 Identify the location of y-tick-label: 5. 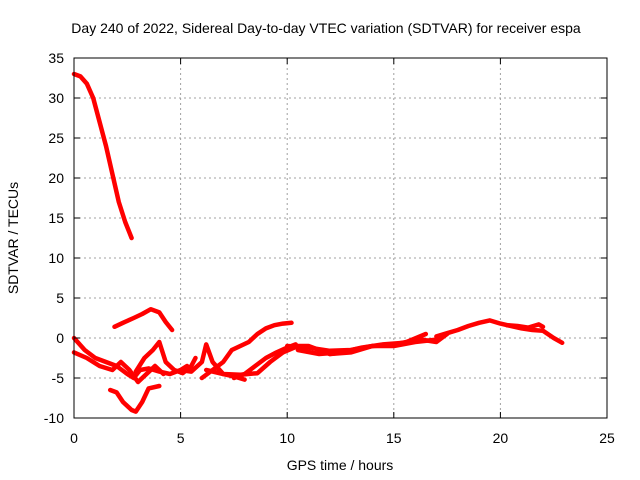
(60, 298).